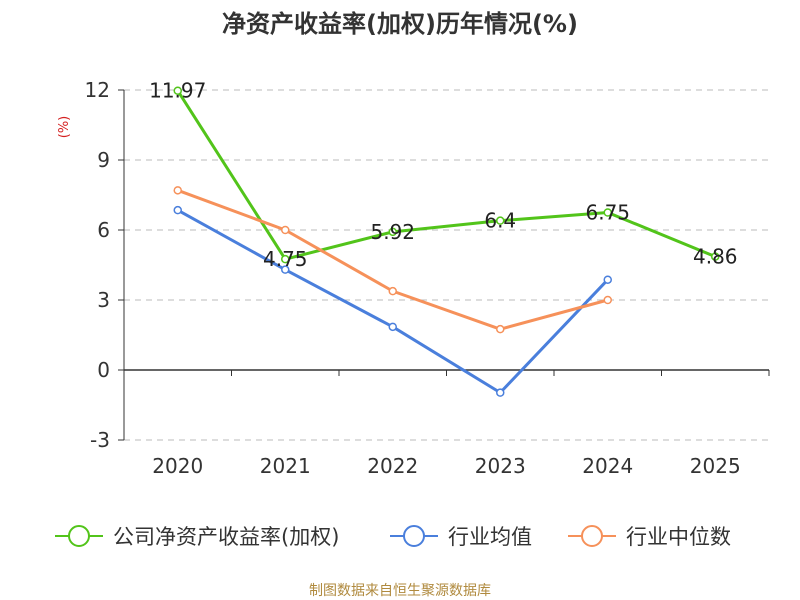  What do you see at coordinates (285, 466) in the screenshot?
I see `x-tick-label: 2021` at bounding box center [285, 466].